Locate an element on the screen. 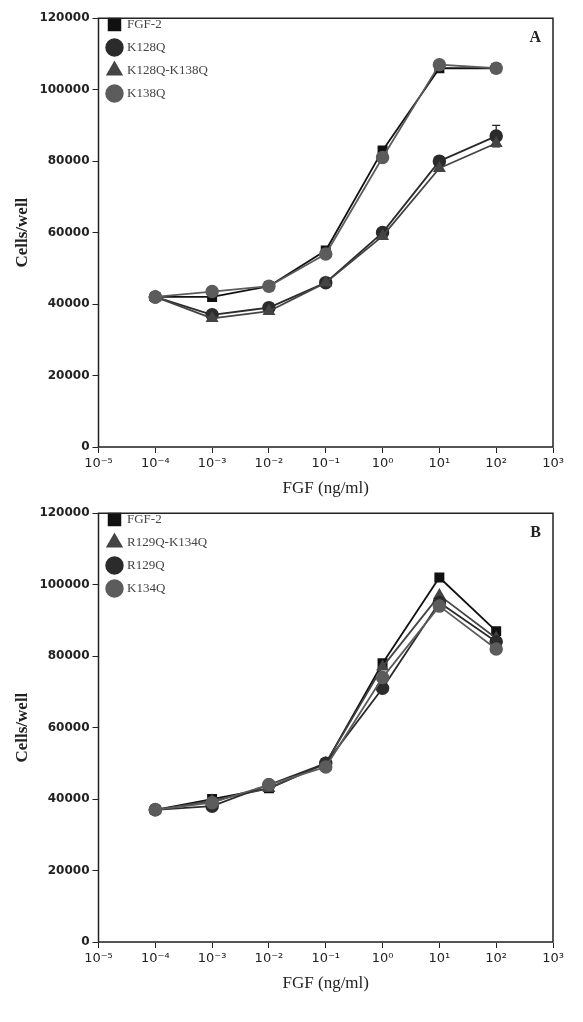  legend-label: K128Q is located at coordinates (146, 46).